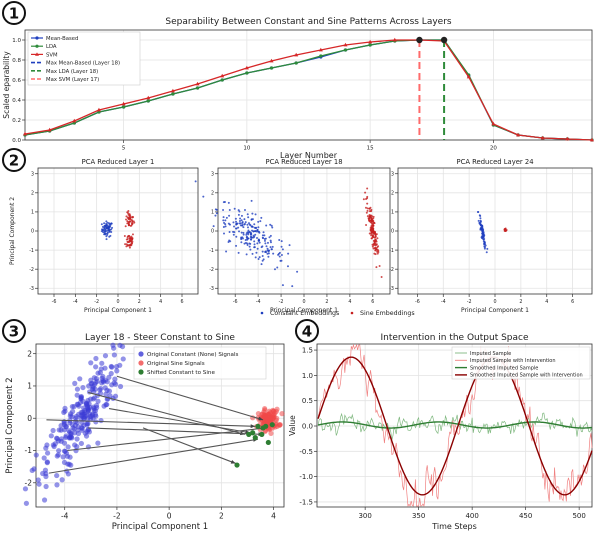  I want to click on y-tick-label: -1.5, so click(306, 502).